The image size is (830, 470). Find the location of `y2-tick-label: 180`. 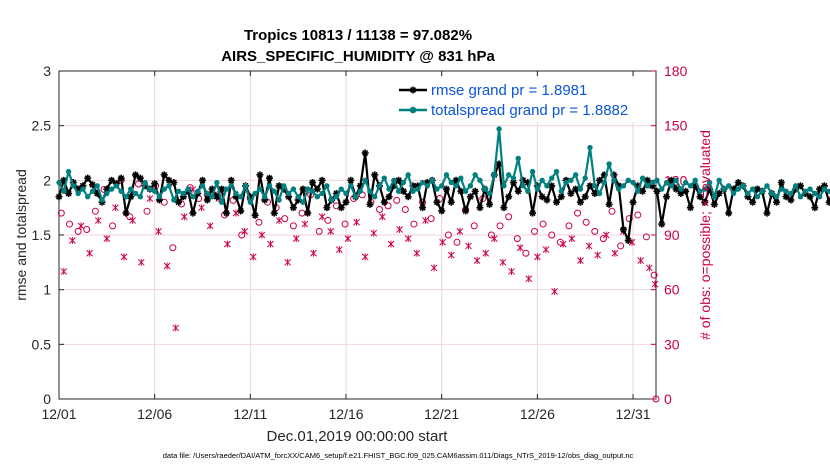

y2-tick-label: 180 is located at coordinates (676, 71).